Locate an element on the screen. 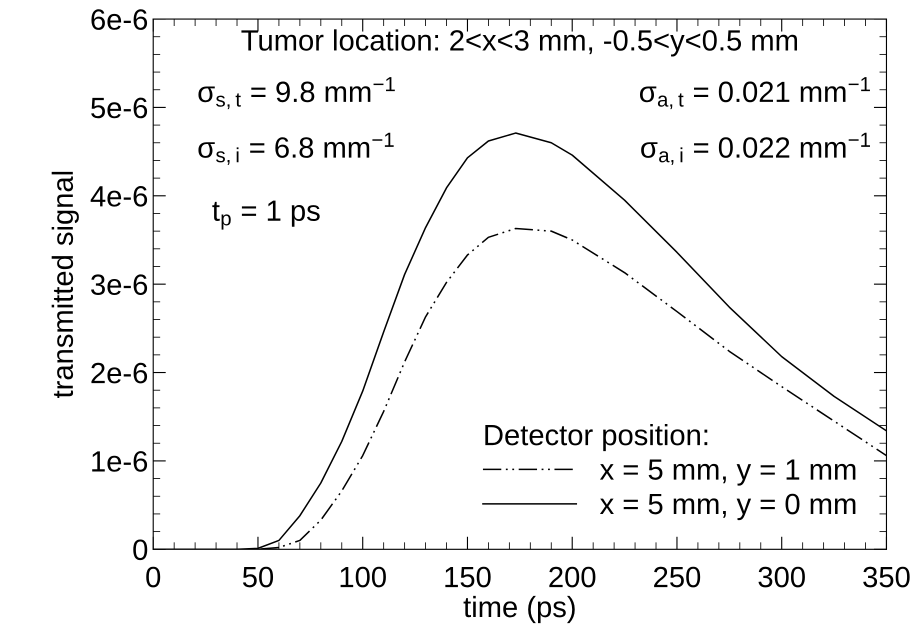  annotation: σ$_{s,t}$ = 9.8 mm$^{−1}$ is located at coordinates (296, 93).